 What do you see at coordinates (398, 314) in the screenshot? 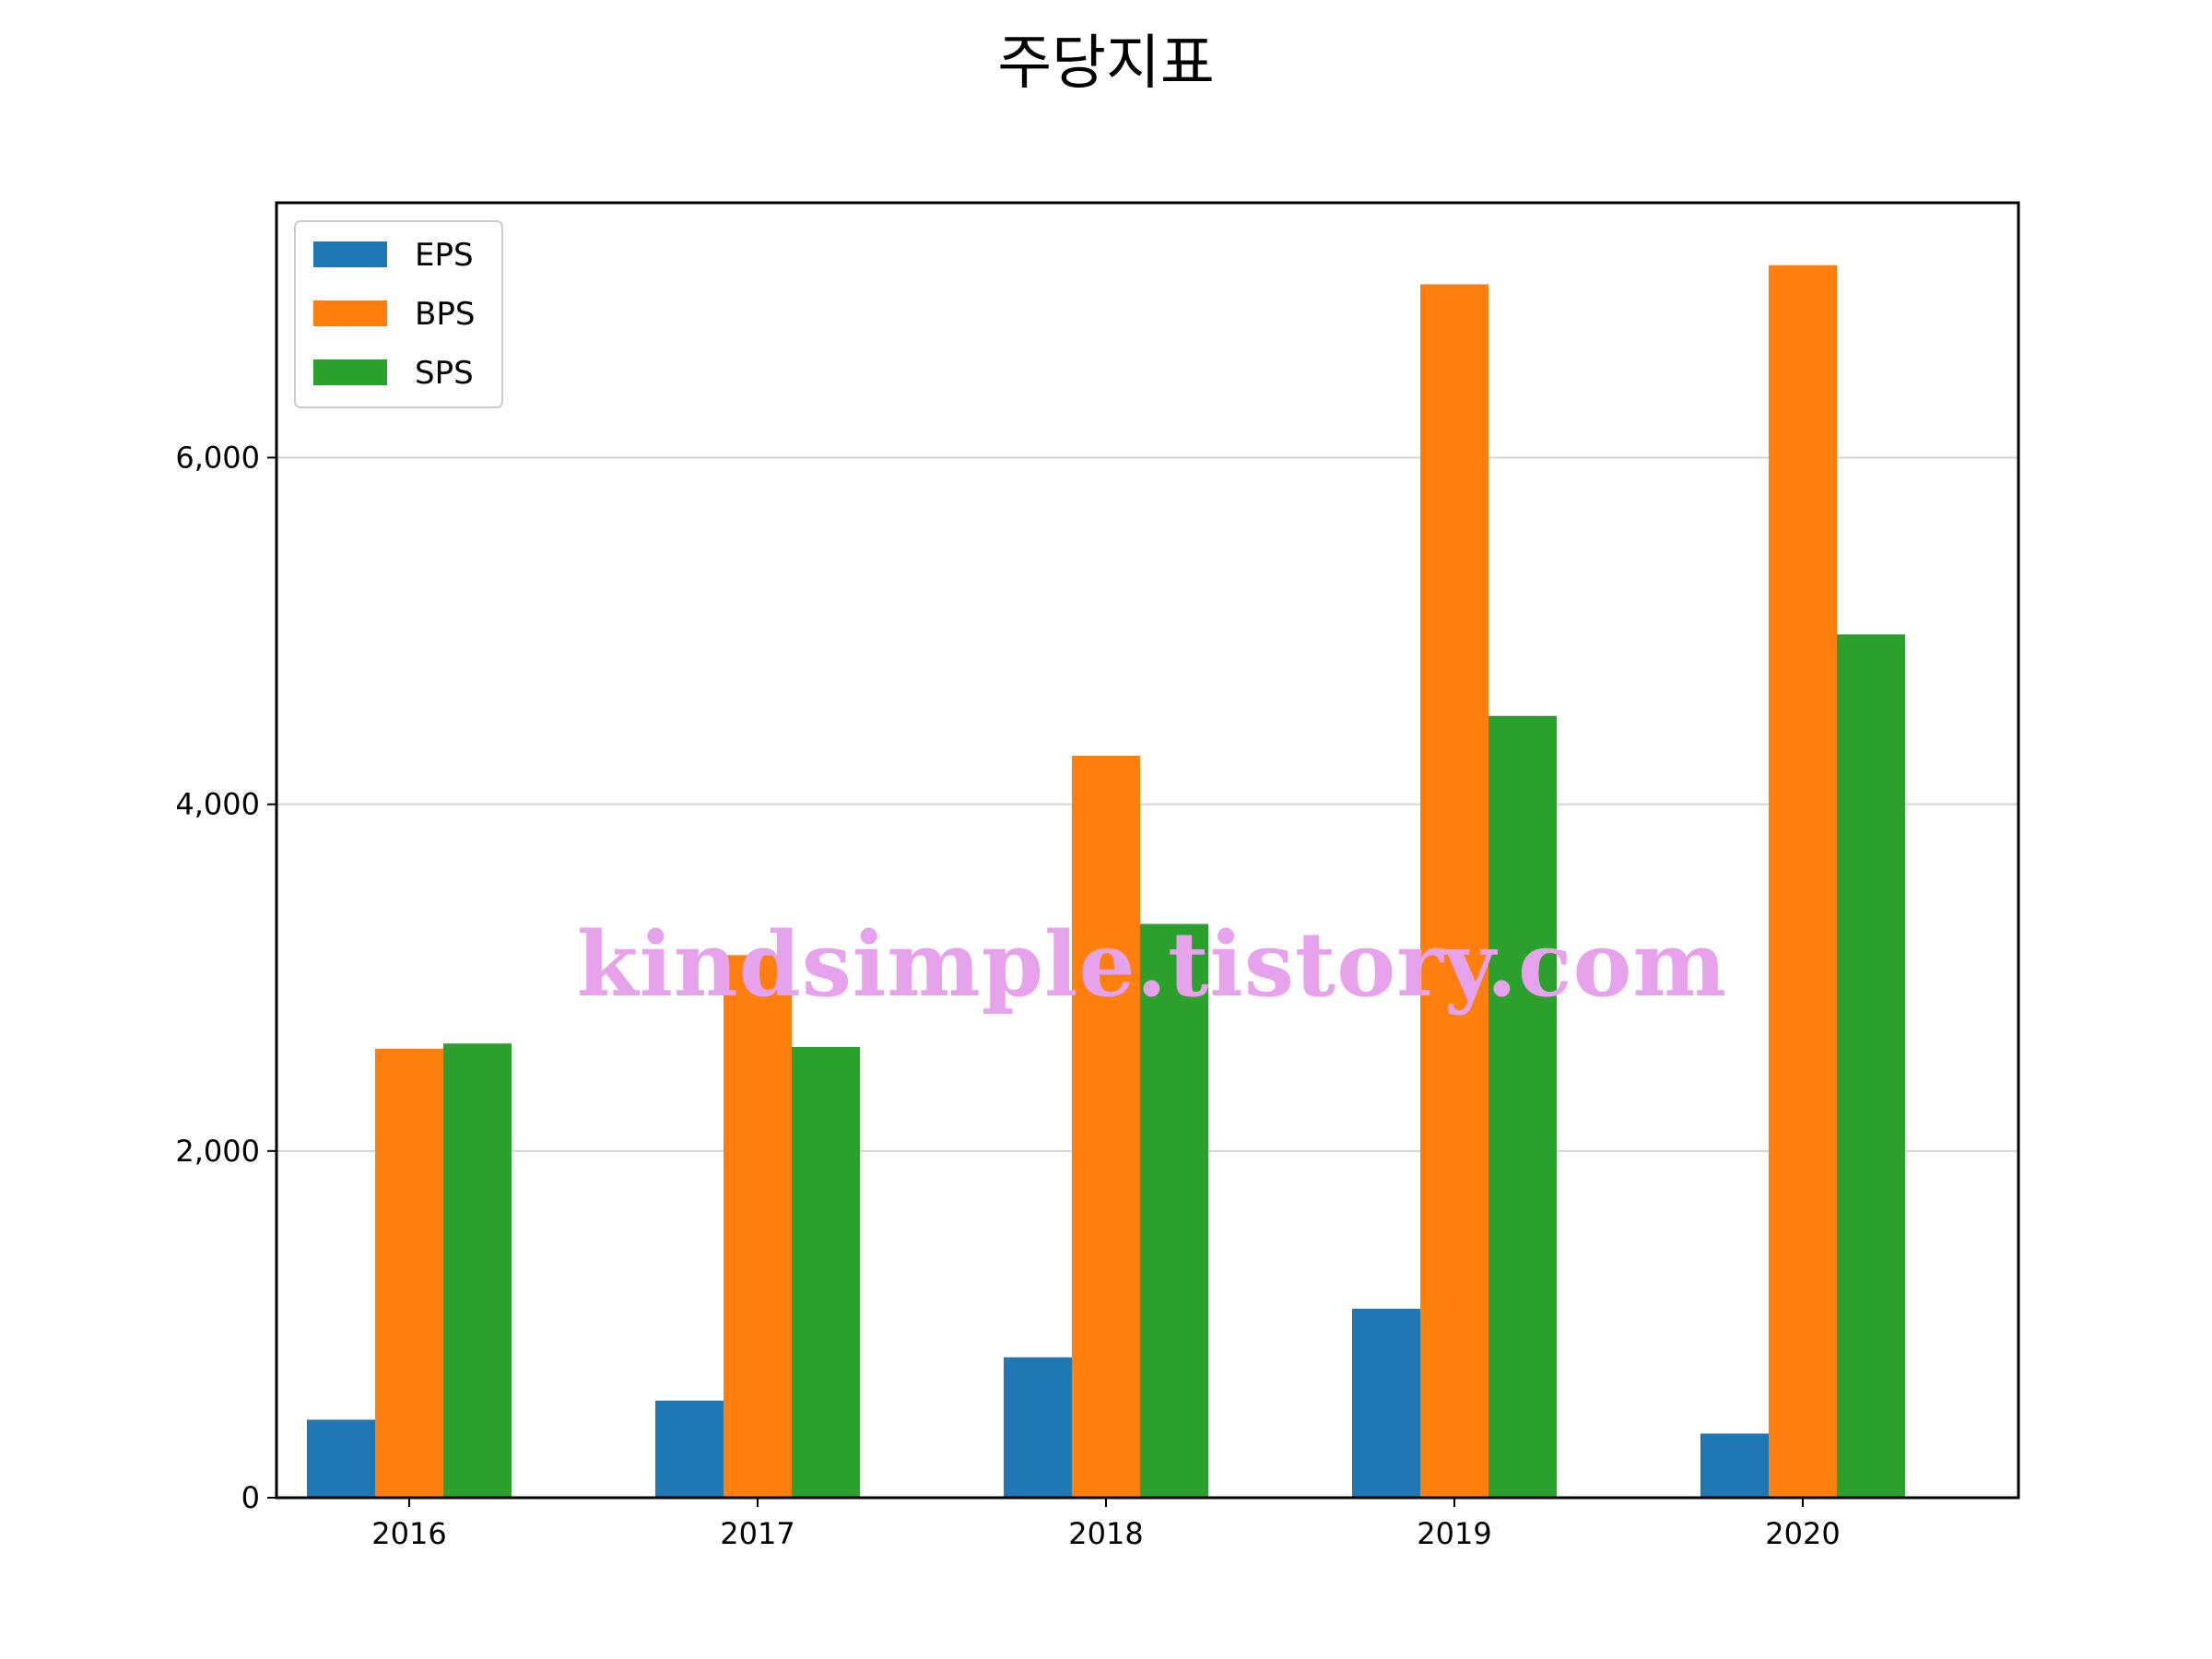
I see `legend: EPS BPS SPS` at bounding box center [398, 314].